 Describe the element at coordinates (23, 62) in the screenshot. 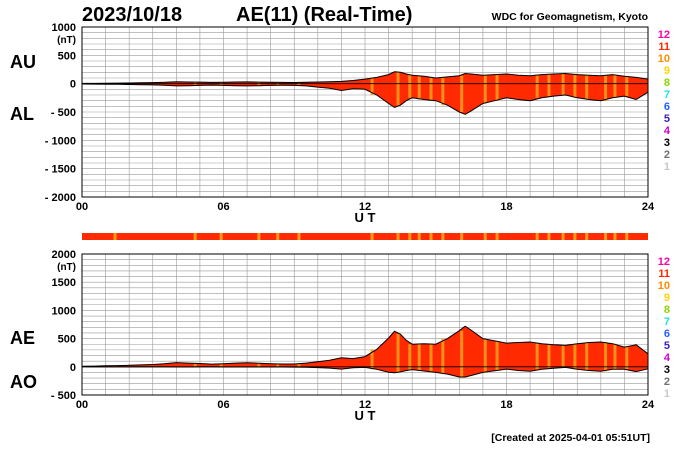

I see `au-panel-label: AU` at that location.